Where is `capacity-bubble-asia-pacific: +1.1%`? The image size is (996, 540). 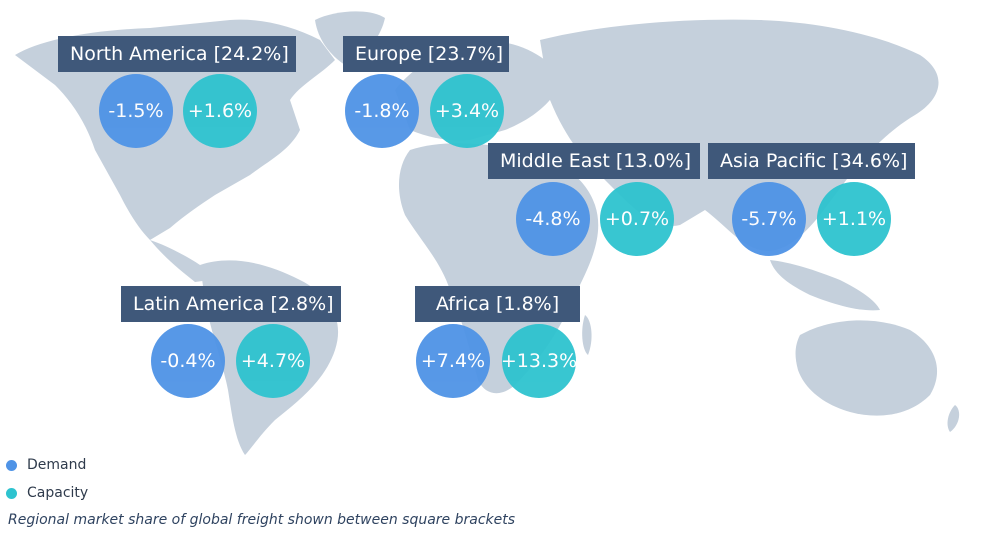
capacity-bubble-asia-pacific: +1.1% is located at coordinates (854, 219).